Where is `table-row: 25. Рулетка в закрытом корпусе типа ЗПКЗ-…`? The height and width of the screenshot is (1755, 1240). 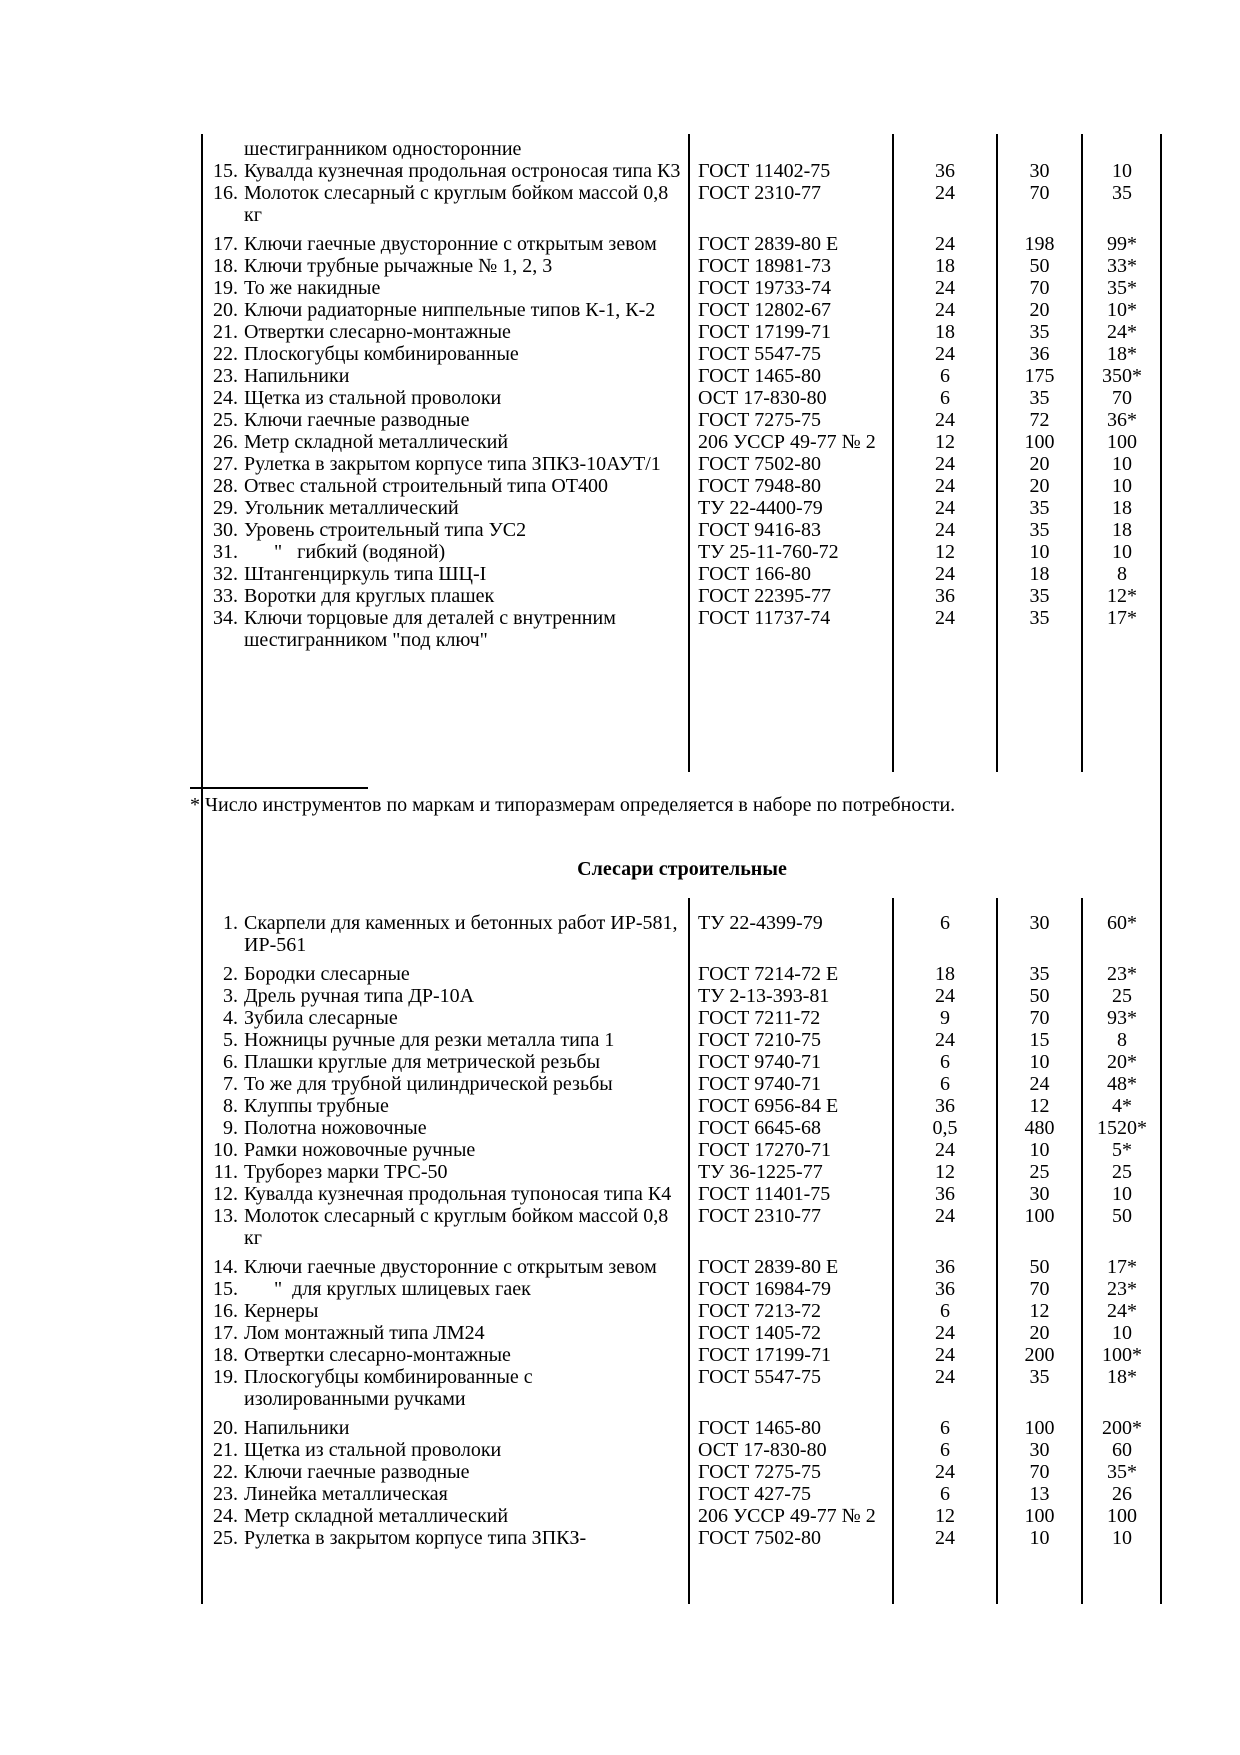 table-row: 25. Рулетка в закрытом корпусе типа ЗПКЗ-… is located at coordinates (682, 1538).